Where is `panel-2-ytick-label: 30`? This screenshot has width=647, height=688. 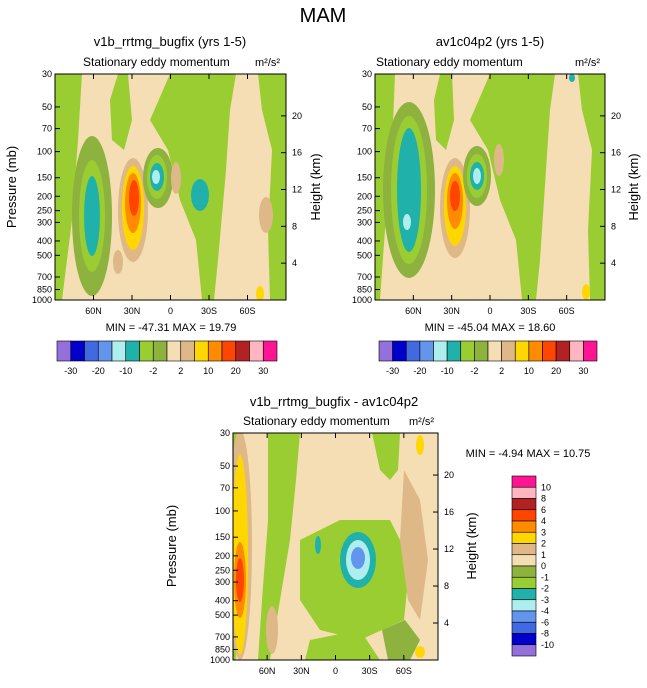 panel-2-ytick-label: 30 is located at coordinates (367, 74).